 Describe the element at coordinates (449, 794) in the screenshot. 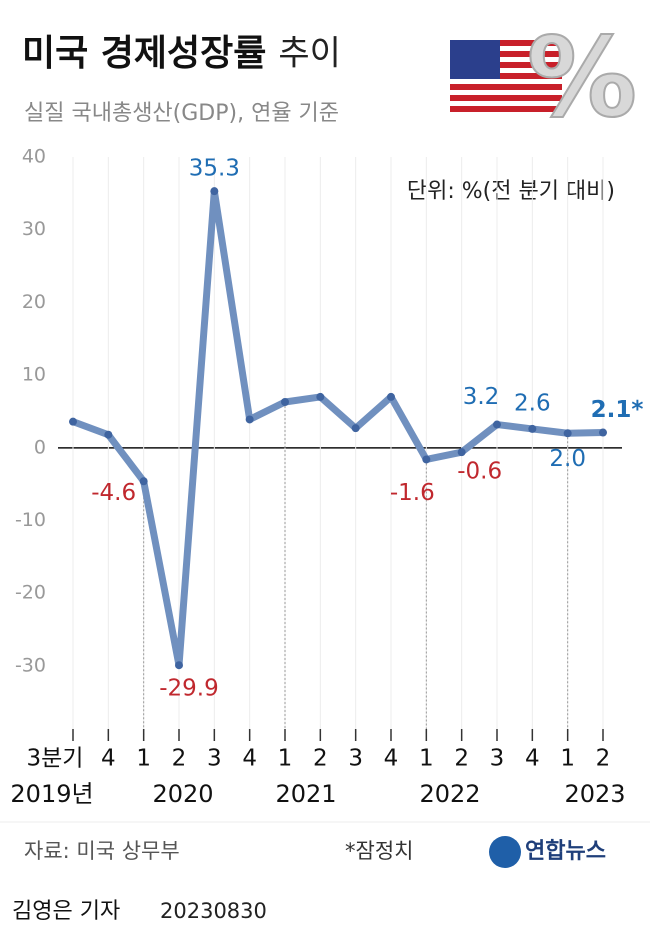

I see `year-label: 2022` at that location.